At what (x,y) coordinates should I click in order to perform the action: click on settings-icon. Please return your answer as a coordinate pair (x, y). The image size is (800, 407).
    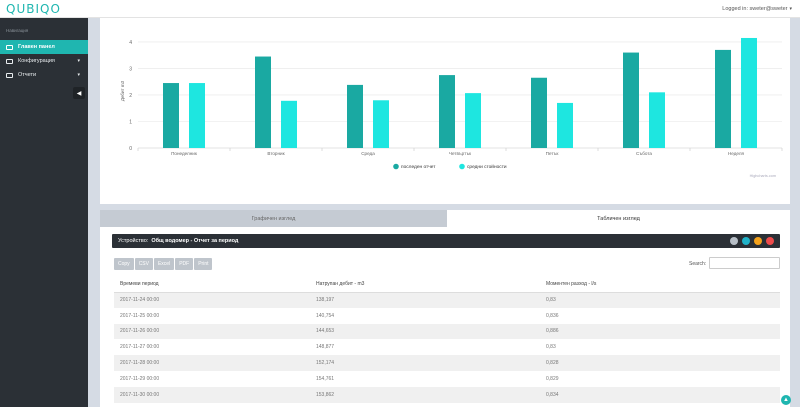
    Looking at the image, I should click on (734, 241).